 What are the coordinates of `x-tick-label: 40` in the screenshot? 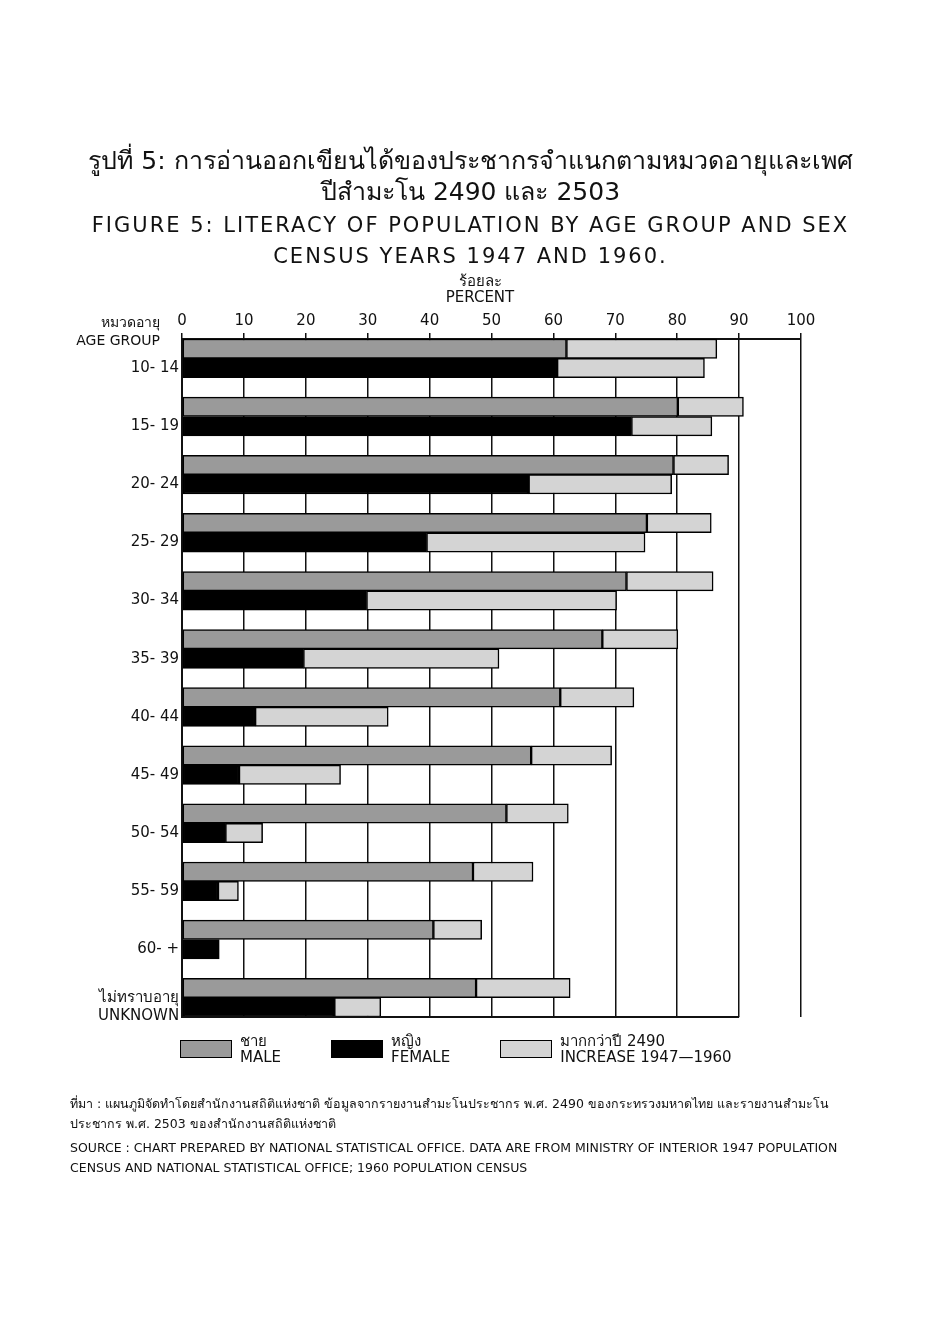 It's located at (430, 319).